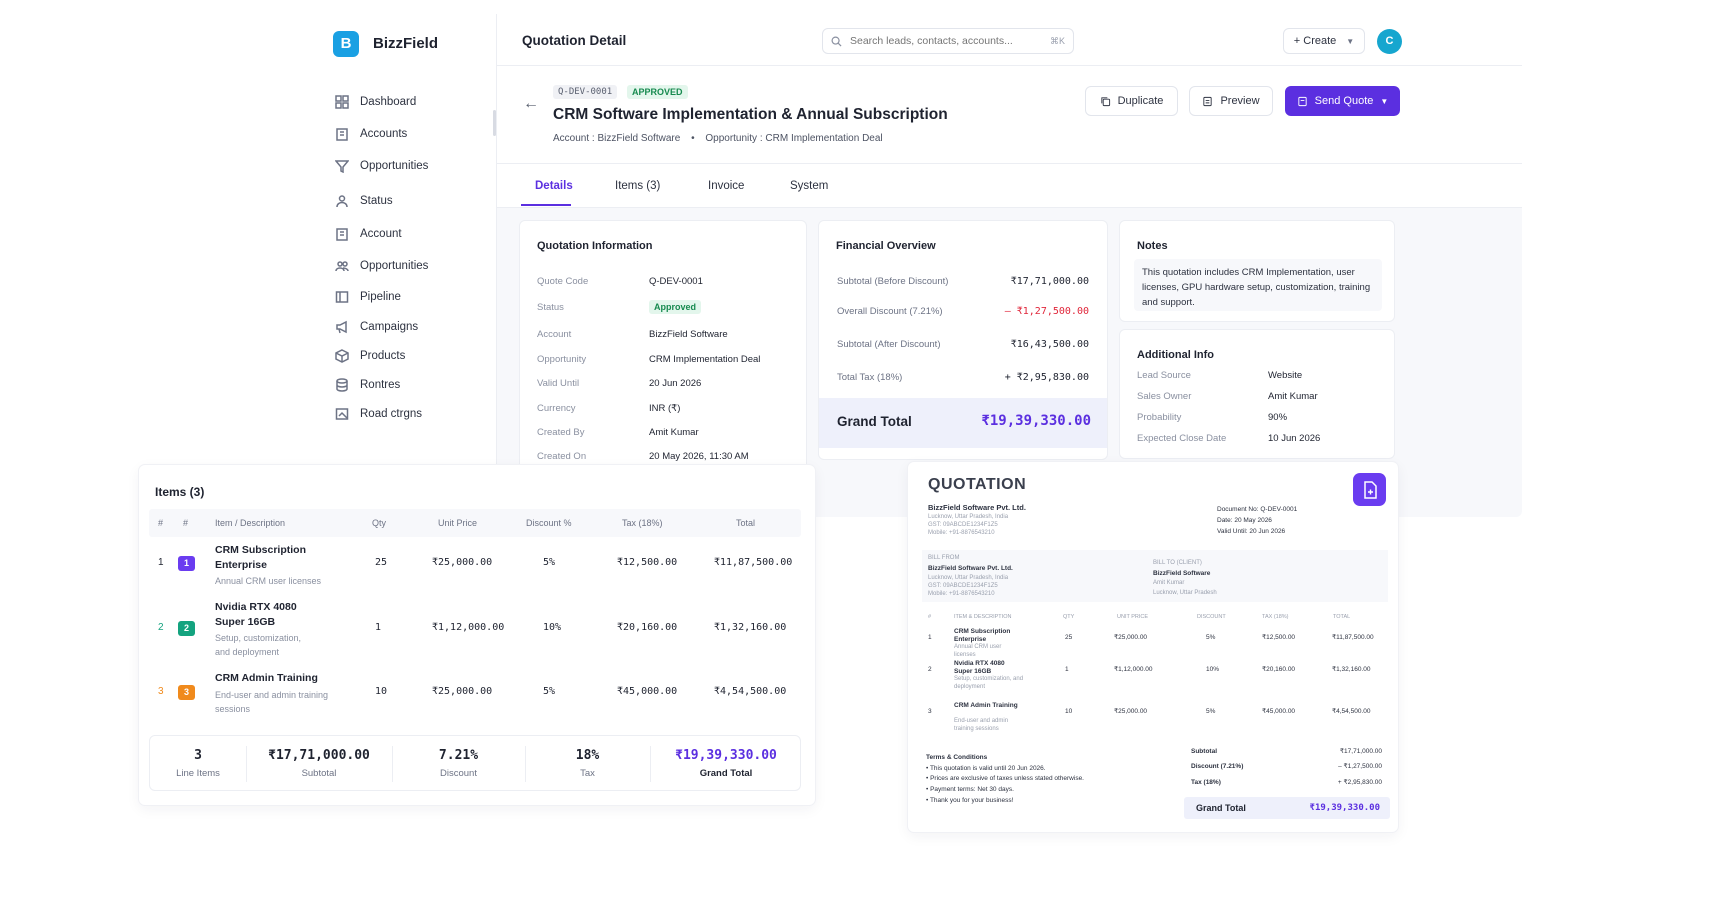 The width and height of the screenshot is (1721, 914). What do you see at coordinates (1211, 711) in the screenshot?
I see `pdf-row-discount: 5%` at bounding box center [1211, 711].